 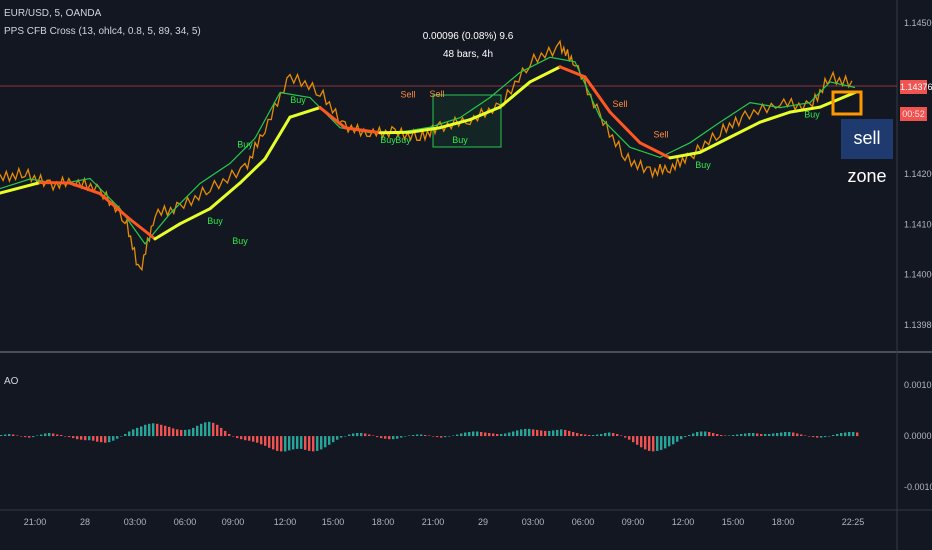 I want to click on price-tick-label: 1.14000, so click(x=918, y=275).